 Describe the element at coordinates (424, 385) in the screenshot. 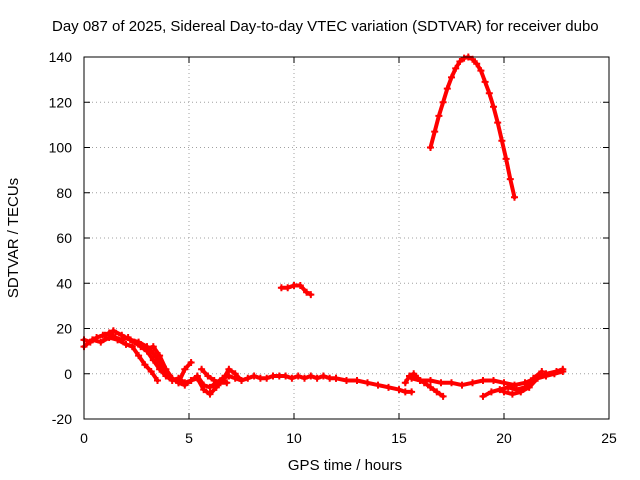

I see `series-track-i` at that location.